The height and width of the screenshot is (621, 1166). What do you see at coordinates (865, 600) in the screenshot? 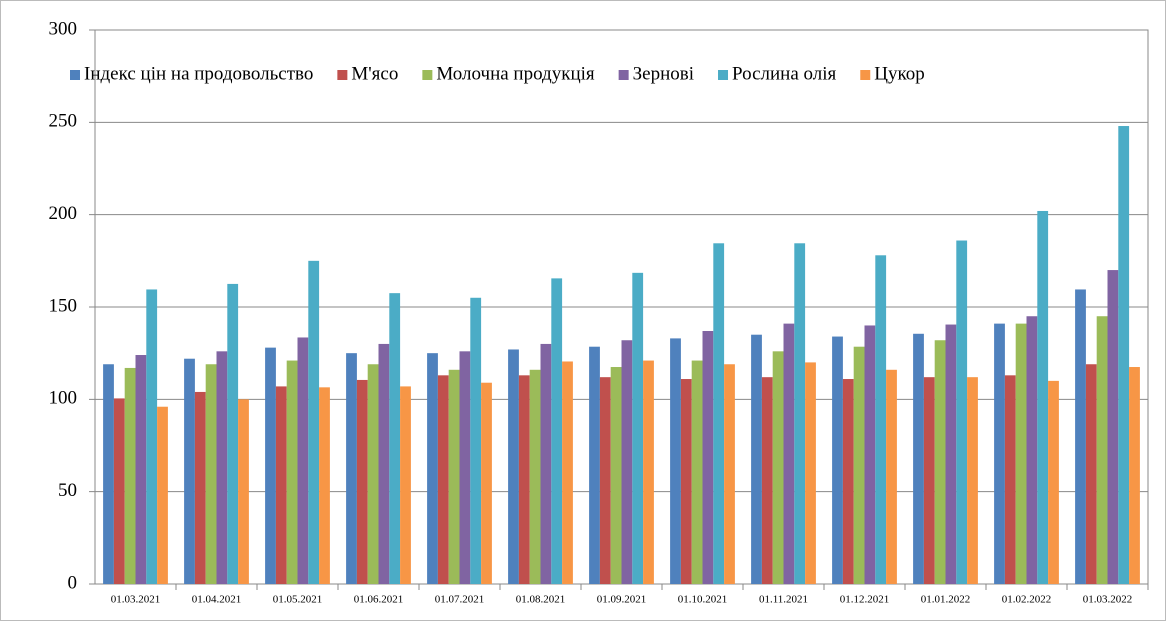
I see `x-tick-label: 01.12.2021` at bounding box center [865, 600].